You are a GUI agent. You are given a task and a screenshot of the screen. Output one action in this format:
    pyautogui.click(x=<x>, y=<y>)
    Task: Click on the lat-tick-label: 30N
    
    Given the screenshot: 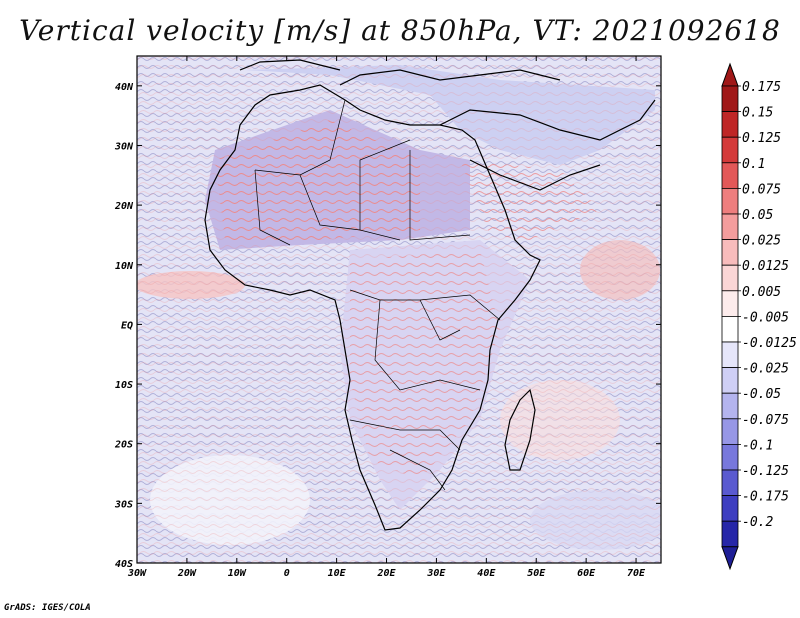 What is the action you would take?
    pyautogui.click(x=124, y=146)
    